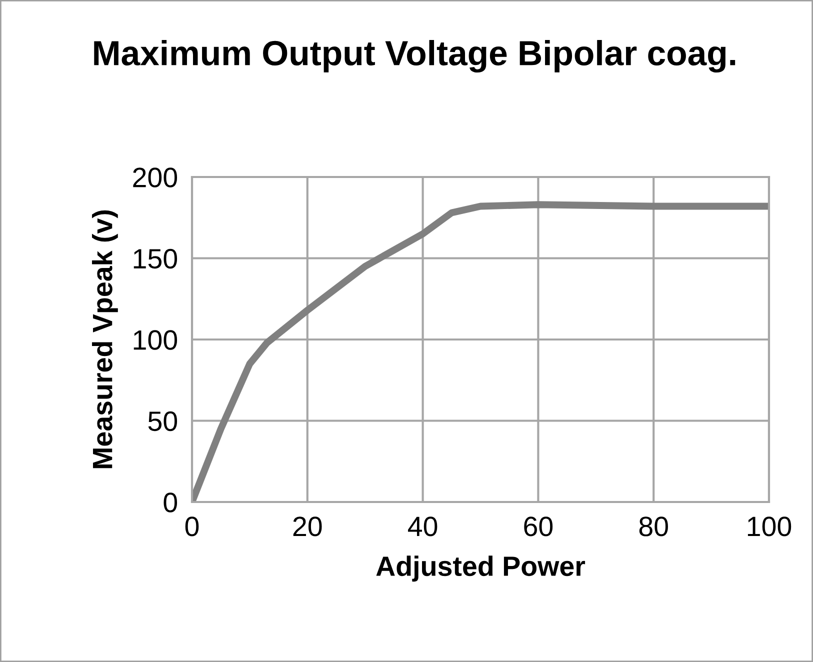 This screenshot has height=662, width=813. I want to click on x-tick-label: 100, so click(770, 526).